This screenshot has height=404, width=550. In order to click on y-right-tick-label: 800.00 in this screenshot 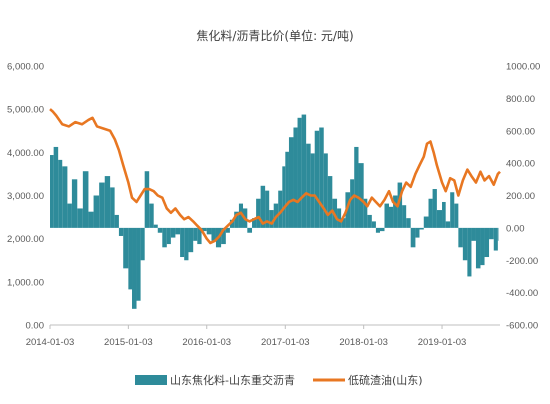, I will do `click(520, 99)`.